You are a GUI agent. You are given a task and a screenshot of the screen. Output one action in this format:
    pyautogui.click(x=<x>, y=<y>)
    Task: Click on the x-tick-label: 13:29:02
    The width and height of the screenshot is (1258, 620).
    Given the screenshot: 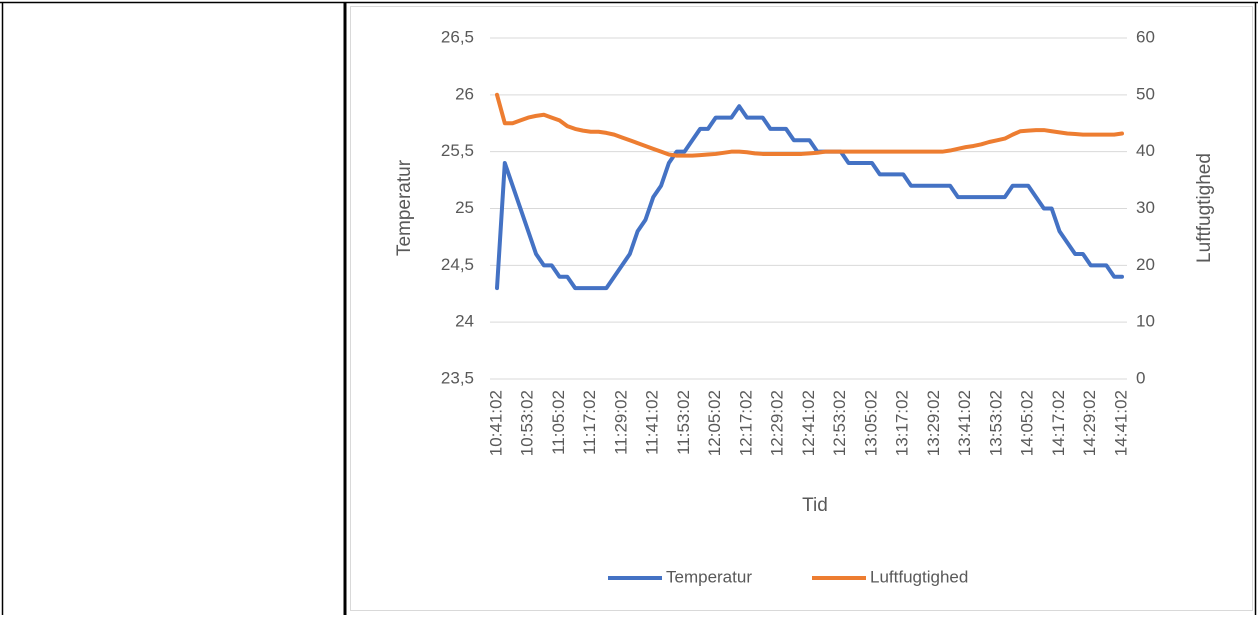 What is the action you would take?
    pyautogui.click(x=933, y=423)
    